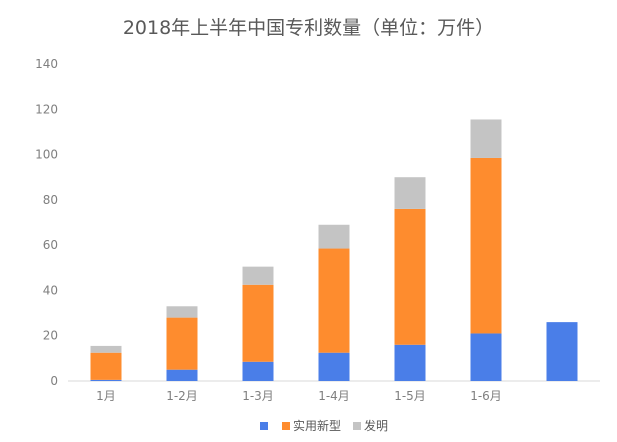  Describe the element at coordinates (50, 200) in the screenshot. I see `y-tick-label: 80` at that location.